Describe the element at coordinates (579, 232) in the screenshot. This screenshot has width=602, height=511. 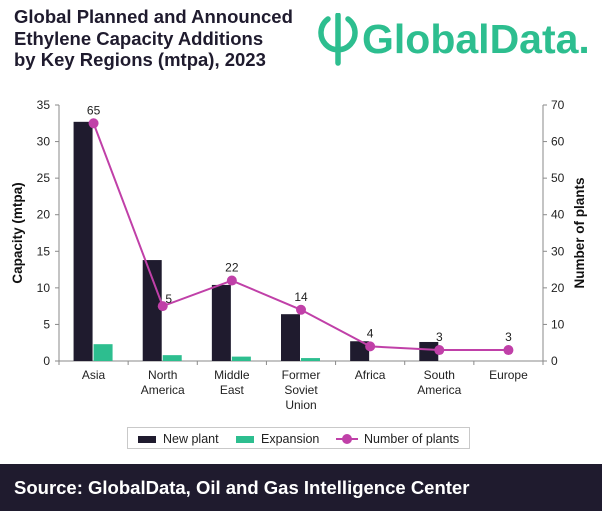
I see `y-axis-title-right: Number of plants` at that location.